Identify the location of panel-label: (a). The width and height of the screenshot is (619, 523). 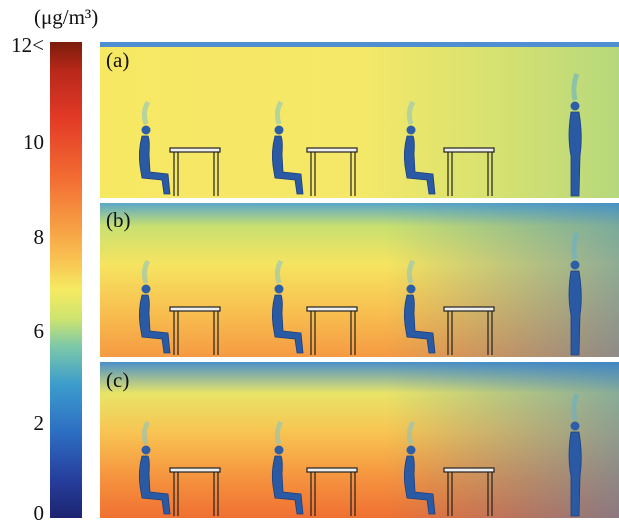
(117, 60).